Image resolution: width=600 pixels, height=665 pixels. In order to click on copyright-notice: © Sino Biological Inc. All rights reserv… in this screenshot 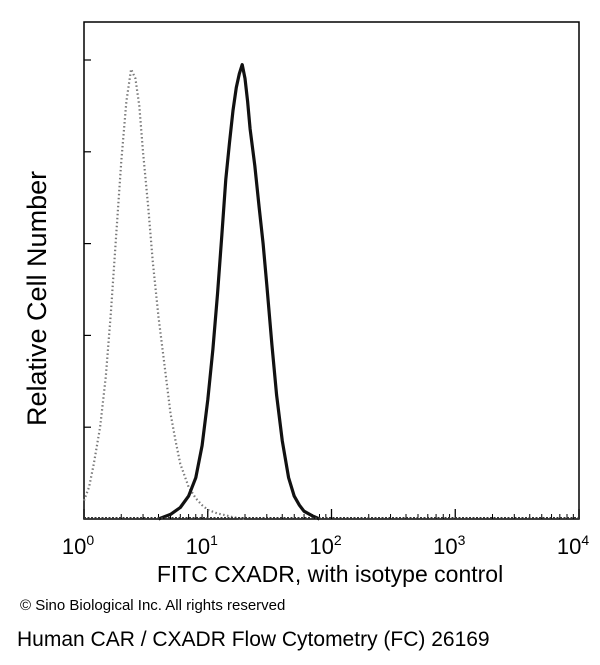, I will do `click(153, 605)`.